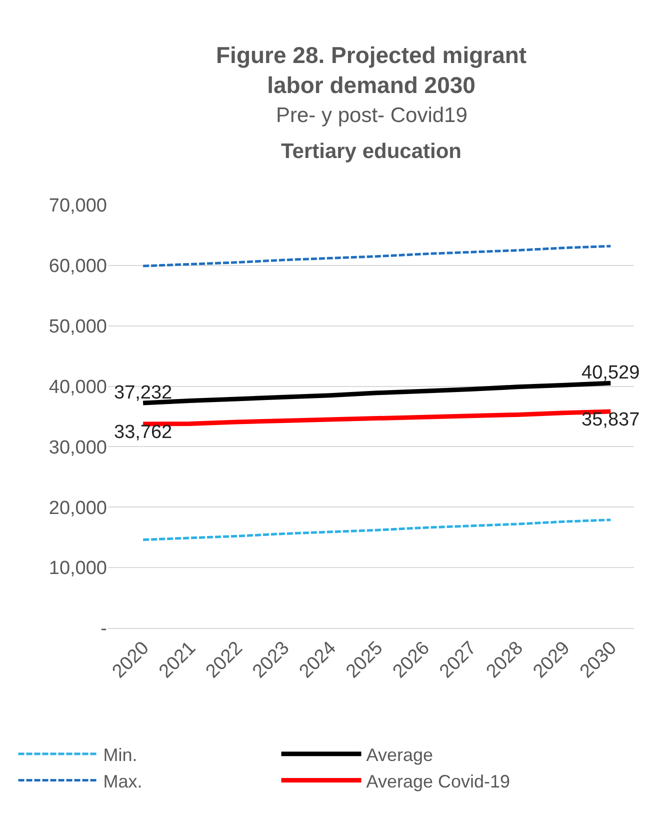 The width and height of the screenshot is (664, 815). What do you see at coordinates (77, 569) in the screenshot?
I see `y-tick-label: 10,000` at bounding box center [77, 569].